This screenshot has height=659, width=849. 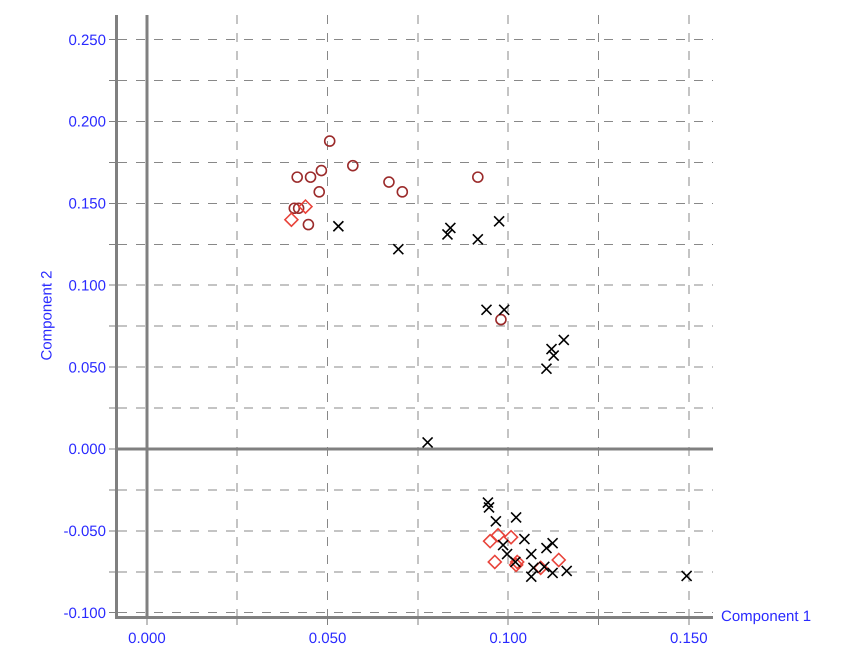 I want to click on x-tick-label: 0.000, so click(x=147, y=638).